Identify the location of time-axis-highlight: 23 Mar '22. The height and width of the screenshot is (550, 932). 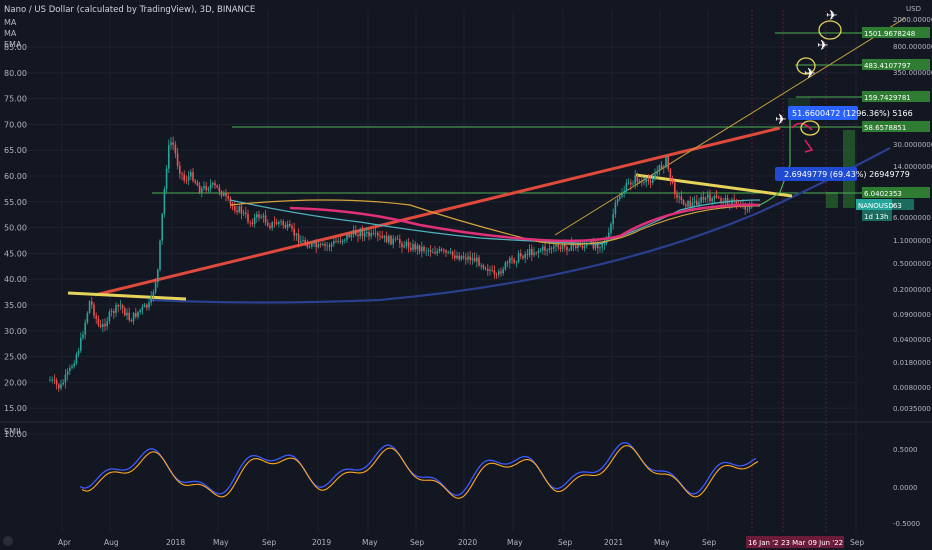
(799, 543).